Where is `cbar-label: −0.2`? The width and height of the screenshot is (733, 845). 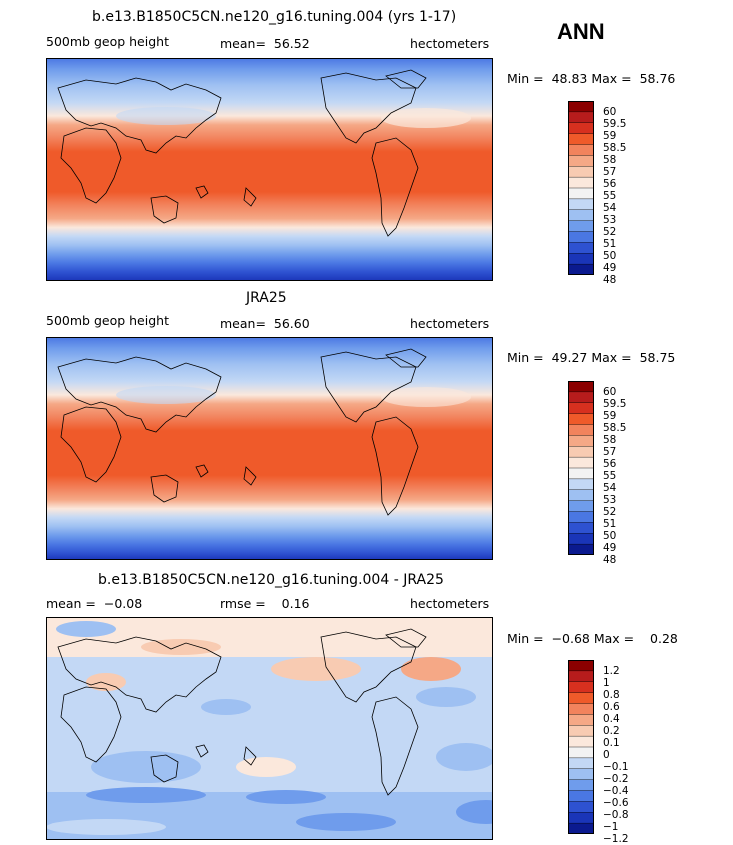
cbar-label: −0.2 is located at coordinates (616, 779).